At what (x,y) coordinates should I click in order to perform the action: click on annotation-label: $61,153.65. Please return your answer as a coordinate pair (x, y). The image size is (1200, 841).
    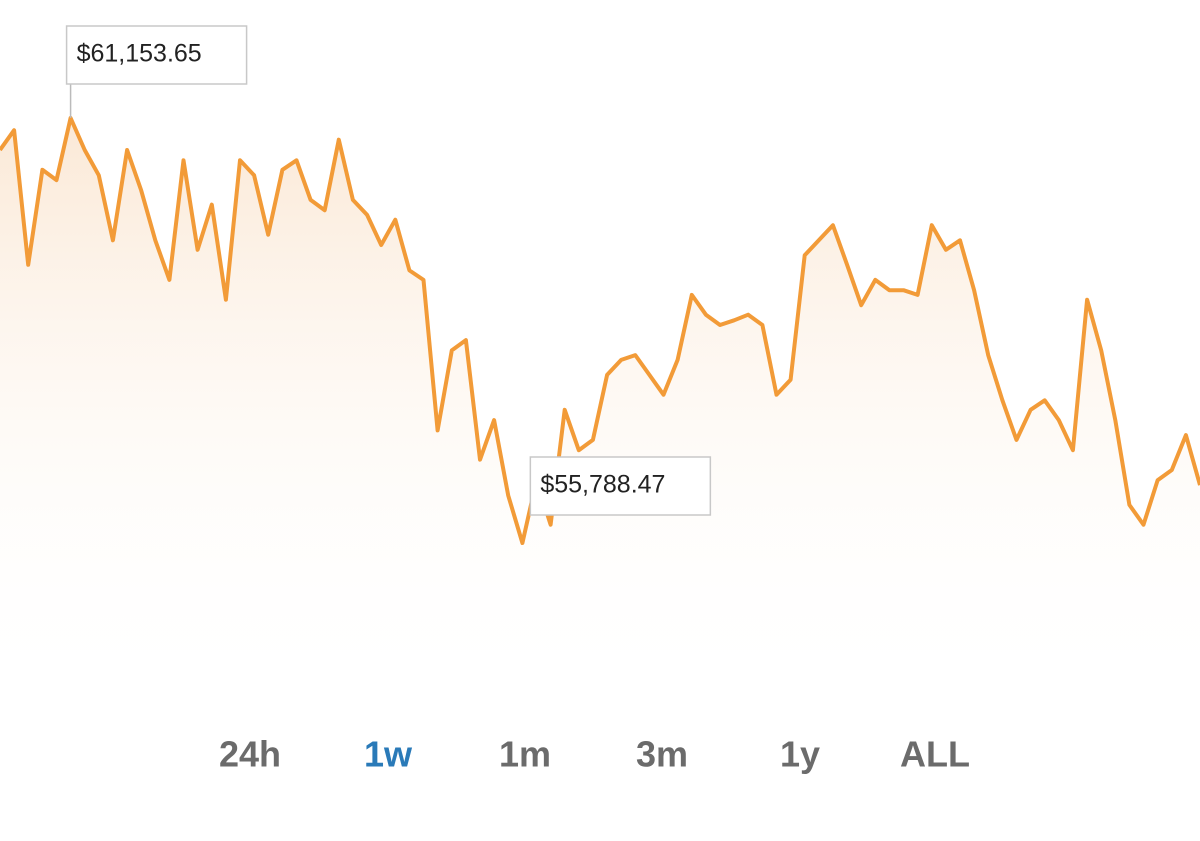
    Looking at the image, I should click on (139, 54).